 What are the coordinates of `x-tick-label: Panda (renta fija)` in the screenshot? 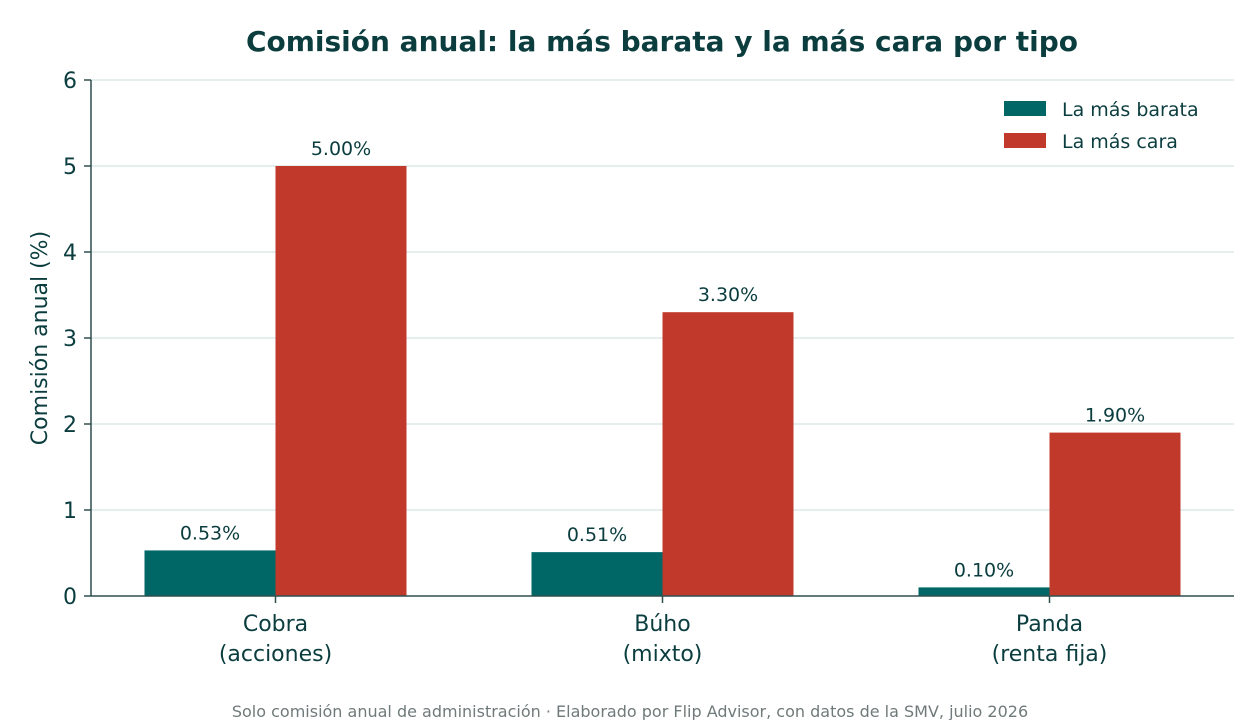 It's located at (1050, 639).